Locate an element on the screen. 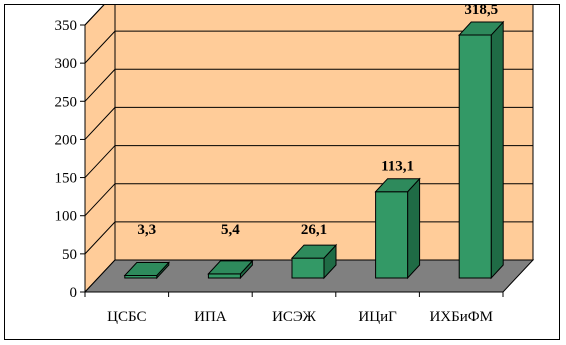 Image resolution: width=566 pixels, height=345 pixels. data-label: 113,1 is located at coordinates (397, 167).